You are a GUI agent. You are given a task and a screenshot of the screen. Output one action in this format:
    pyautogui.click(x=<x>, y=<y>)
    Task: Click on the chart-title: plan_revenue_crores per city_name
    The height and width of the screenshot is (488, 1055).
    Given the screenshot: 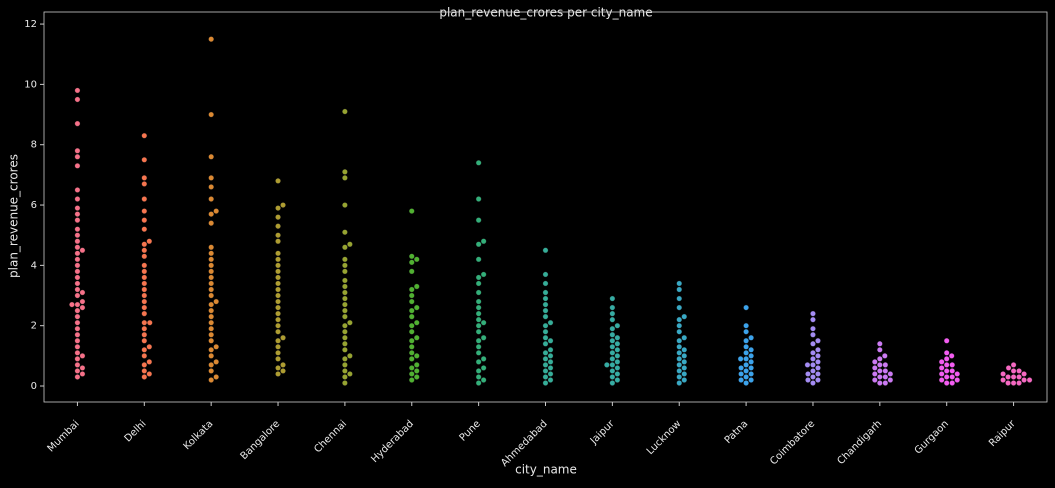 What is the action you would take?
    pyautogui.click(x=545, y=13)
    